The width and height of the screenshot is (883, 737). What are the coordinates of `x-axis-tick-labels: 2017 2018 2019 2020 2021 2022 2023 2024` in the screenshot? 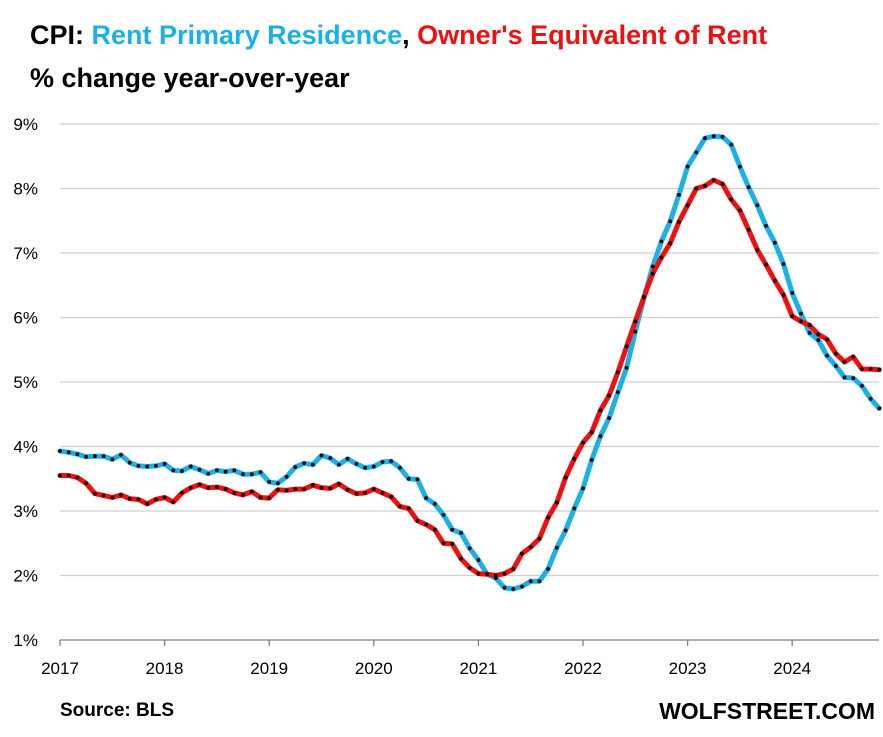 It's located at (426, 668).